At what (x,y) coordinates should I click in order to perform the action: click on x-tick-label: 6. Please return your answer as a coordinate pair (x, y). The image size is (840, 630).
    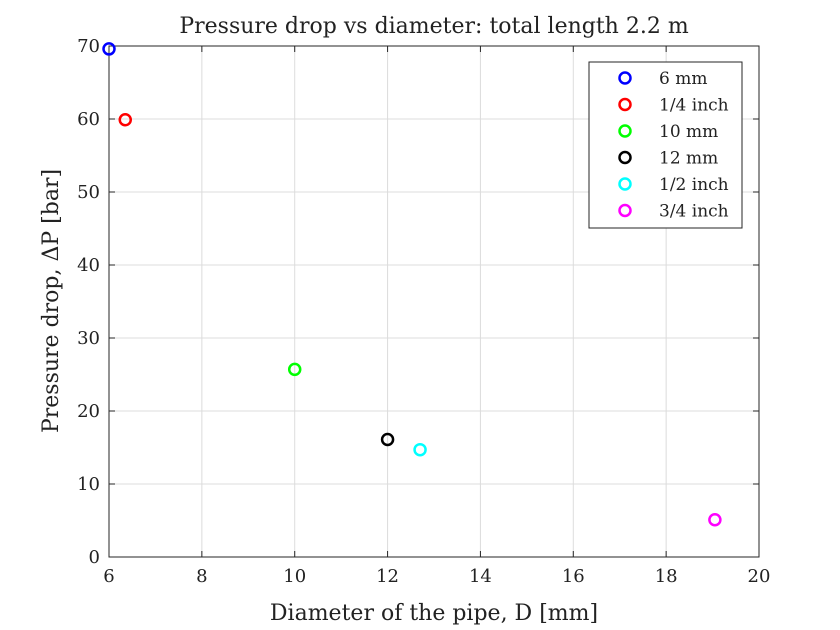
    Looking at the image, I should click on (108, 576).